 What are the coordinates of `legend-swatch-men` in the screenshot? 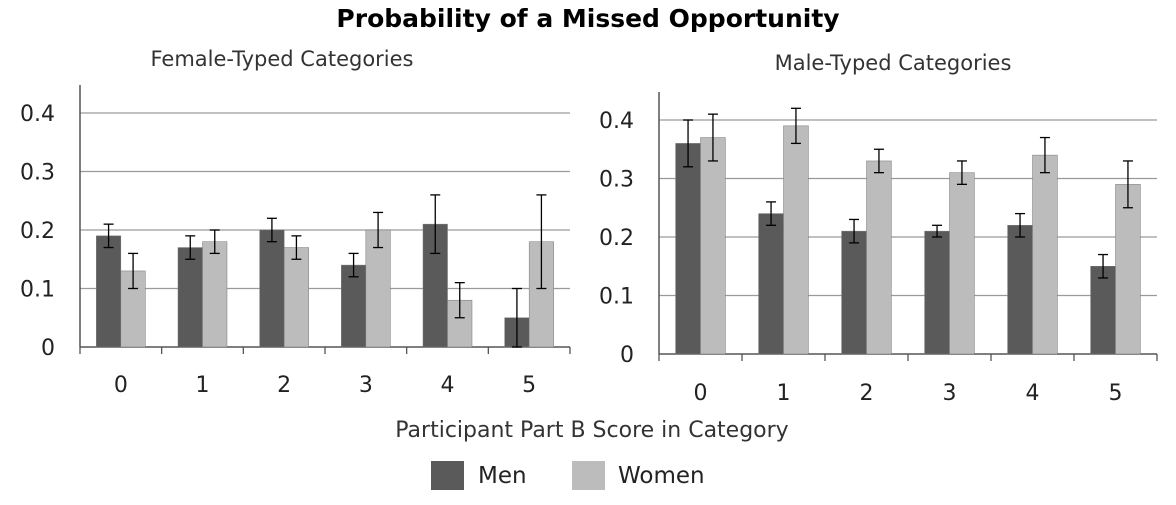 It's located at (447, 475).